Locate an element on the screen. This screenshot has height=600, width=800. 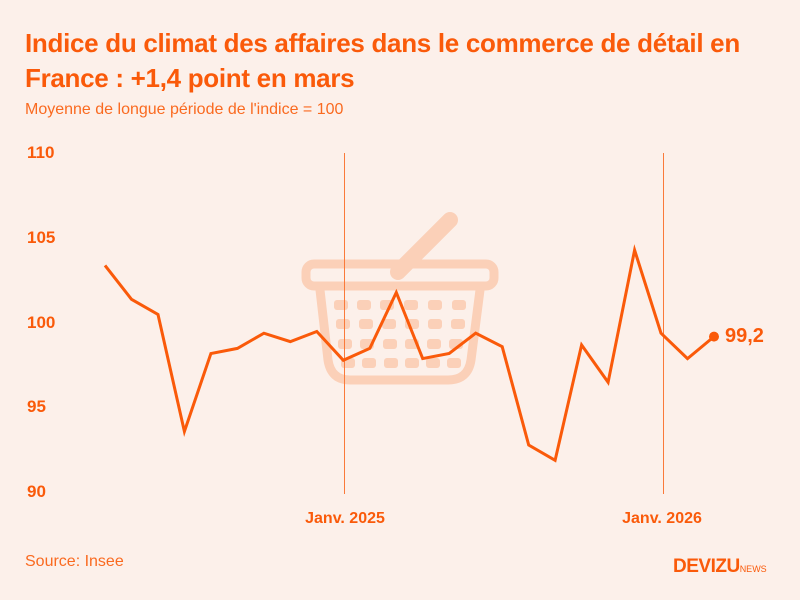
logo-sub: NEWS is located at coordinates (753, 569).